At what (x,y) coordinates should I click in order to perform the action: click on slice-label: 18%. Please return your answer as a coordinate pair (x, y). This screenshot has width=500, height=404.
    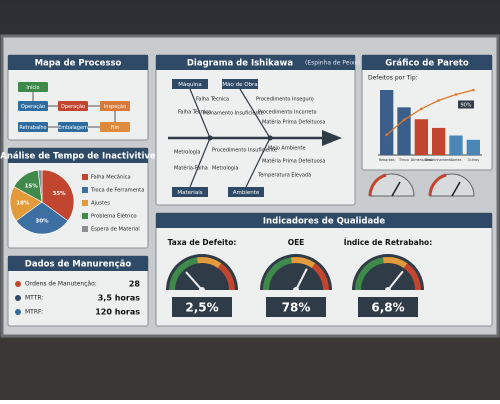
    Looking at the image, I should click on (23, 204).